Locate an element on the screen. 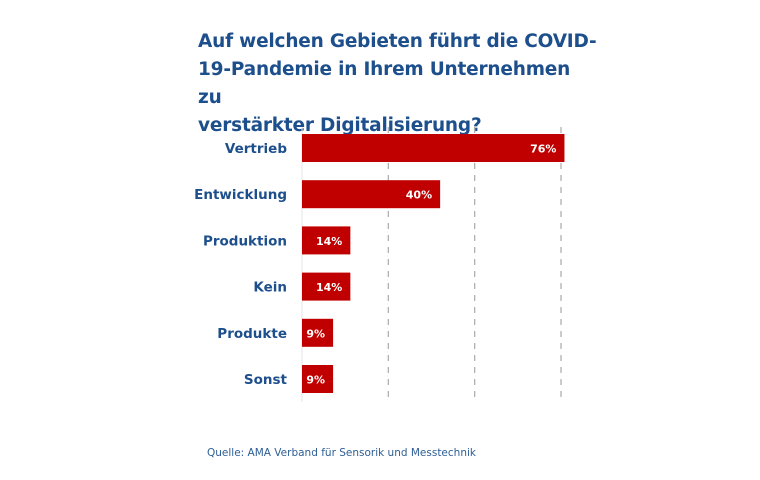 The image size is (760, 480). data-label: 76% is located at coordinates (543, 149).